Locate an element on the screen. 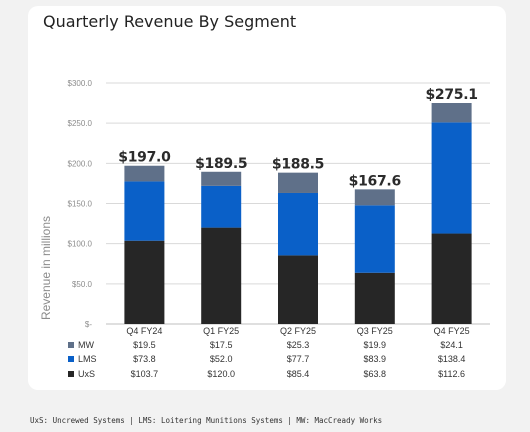 The width and height of the screenshot is (530, 432). y-tick-label: $100.0 is located at coordinates (80, 244).